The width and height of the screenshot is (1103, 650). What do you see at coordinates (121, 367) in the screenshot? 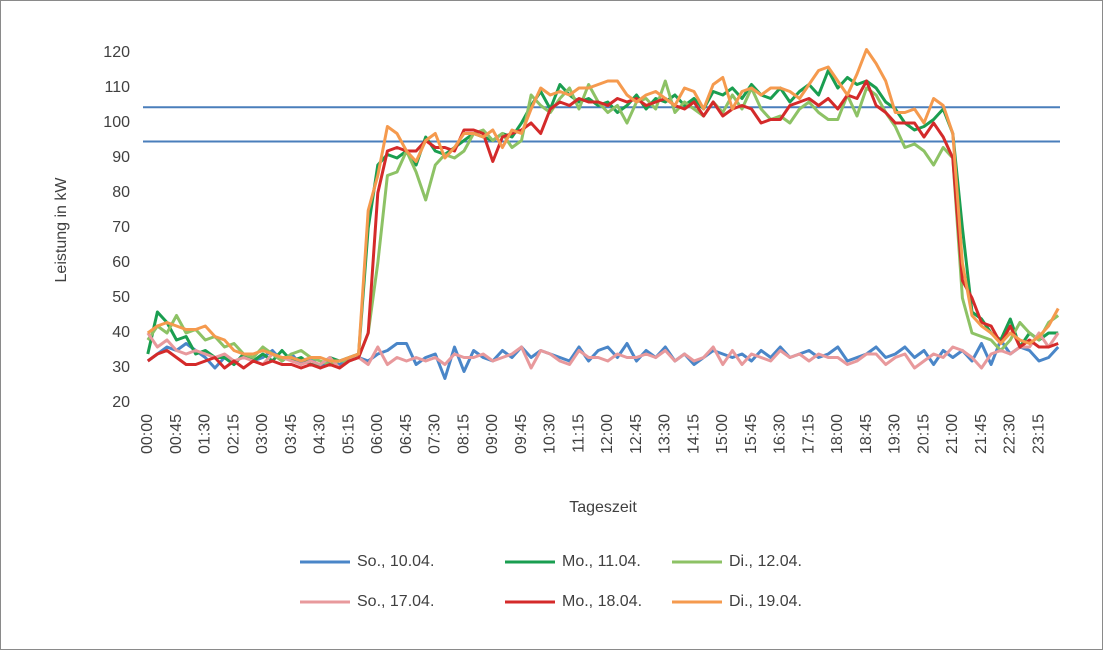
I see `y-tick-label: 30` at bounding box center [121, 367].